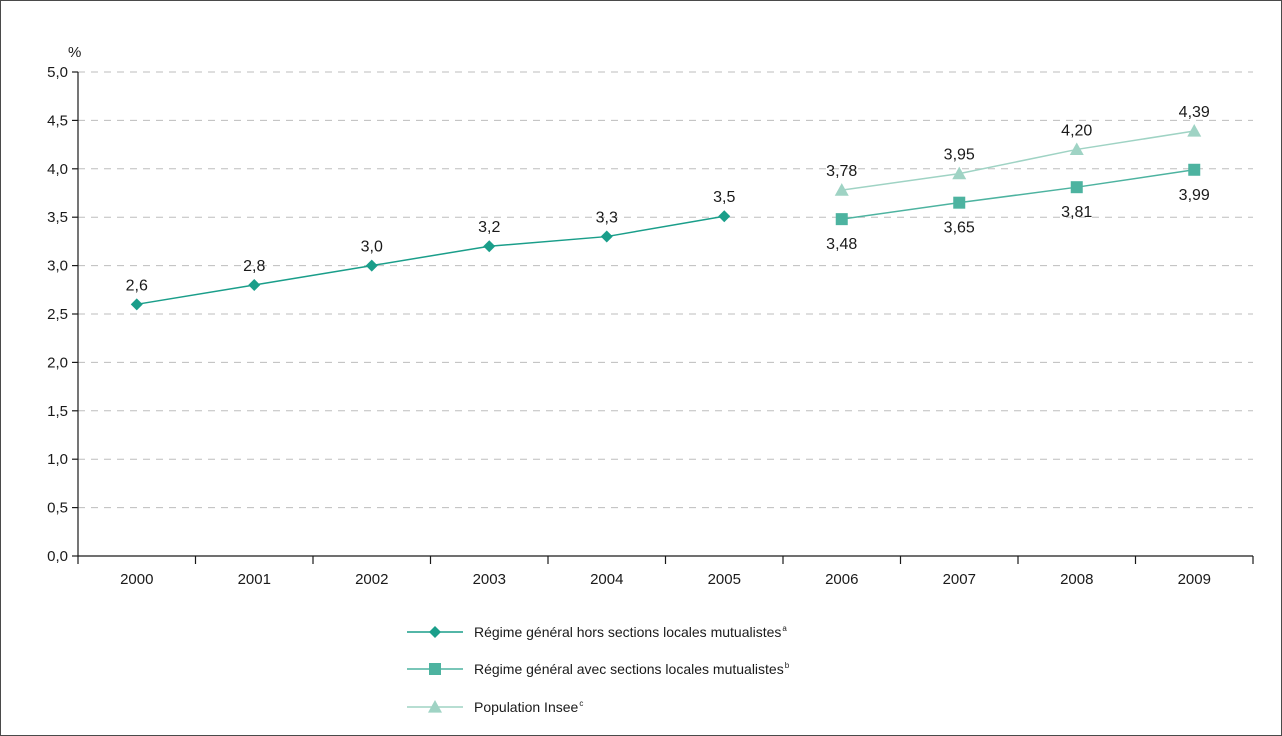 The height and width of the screenshot is (736, 1282). I want to click on legend-superscript: b, so click(787, 665).